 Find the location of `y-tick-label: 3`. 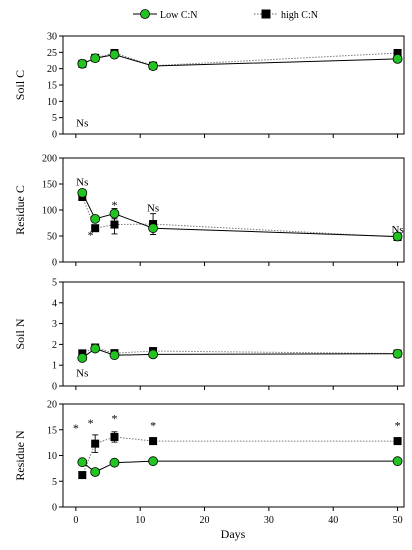

y-tick-label: 3 is located at coordinates (54, 324).